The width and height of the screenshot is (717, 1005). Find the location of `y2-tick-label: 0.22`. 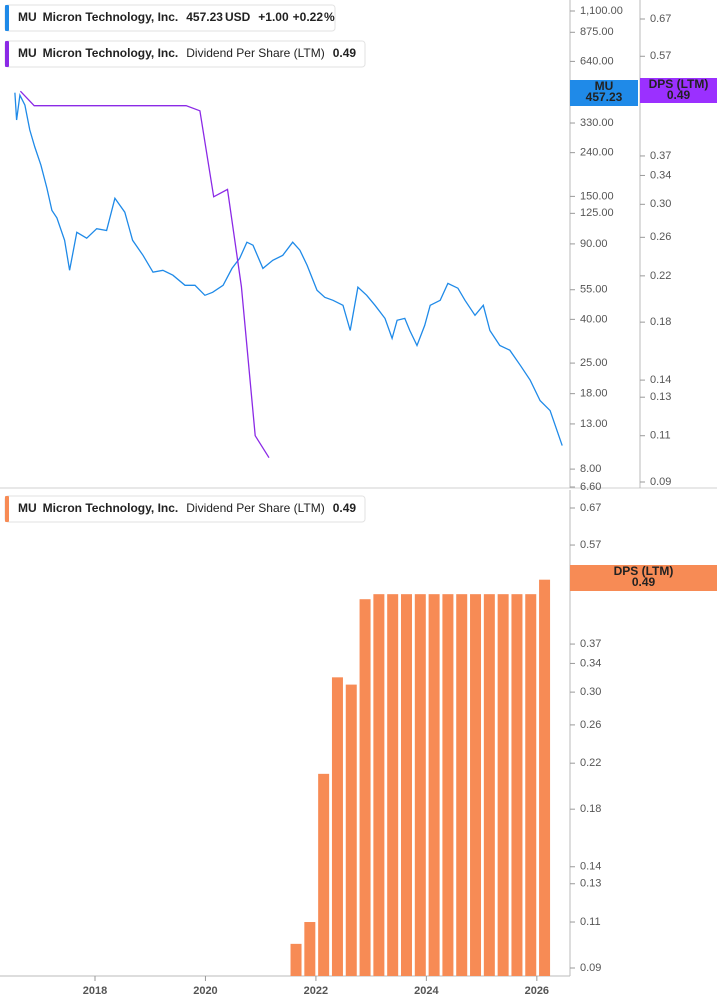

y2-tick-label: 0.22 is located at coordinates (660, 276).